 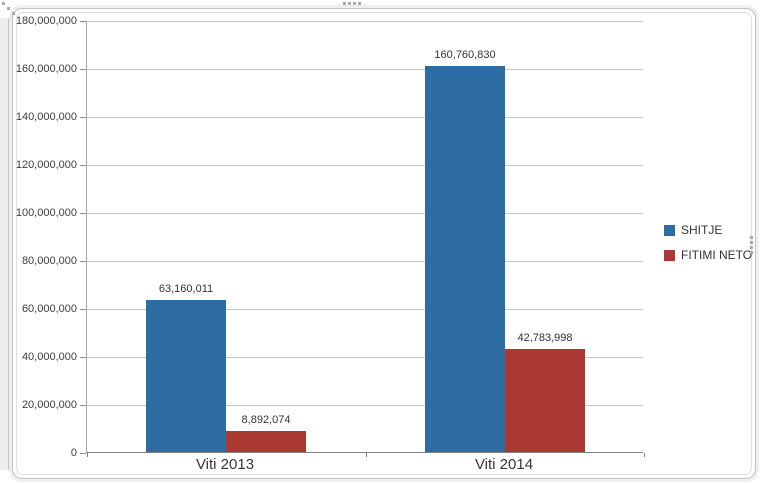 What do you see at coordinates (266, 441) in the screenshot?
I see `bar-fitimi-neto-viti-2013` at bounding box center [266, 441].